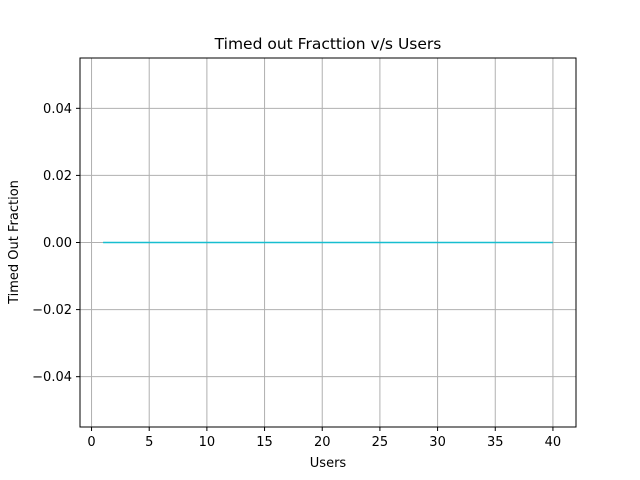 The height and width of the screenshot is (480, 640). What do you see at coordinates (264, 442) in the screenshot?
I see `x-tick-label: 15` at bounding box center [264, 442].